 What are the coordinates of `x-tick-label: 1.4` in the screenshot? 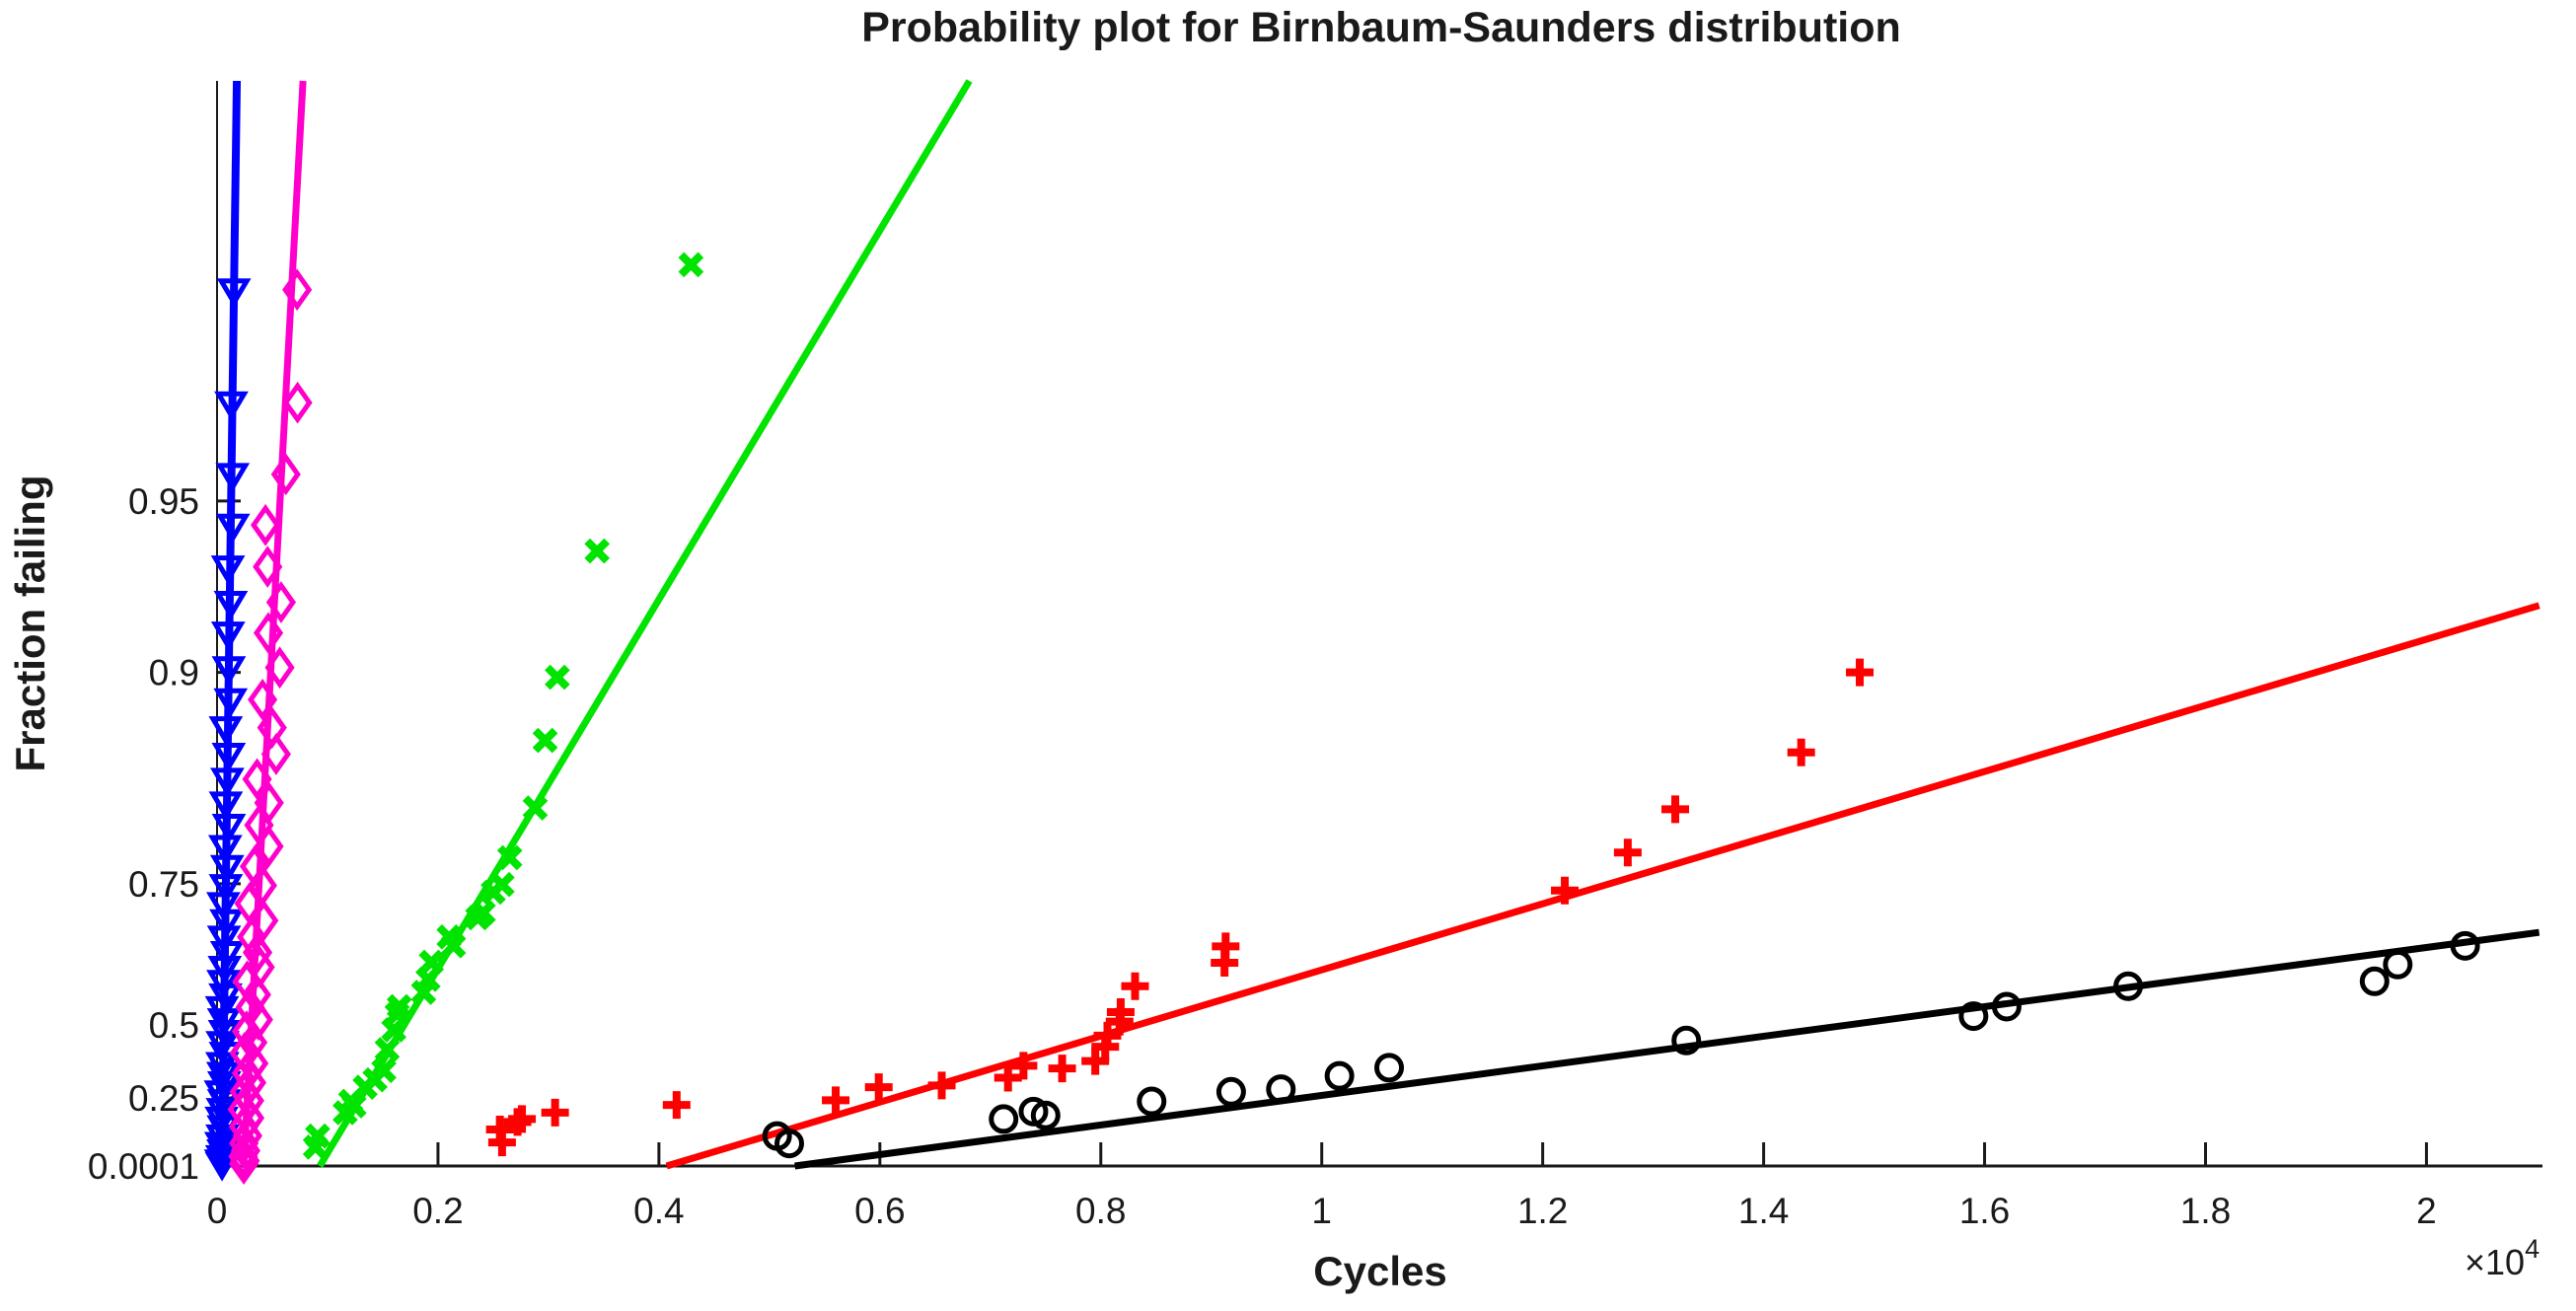 It's located at (1763, 1211).